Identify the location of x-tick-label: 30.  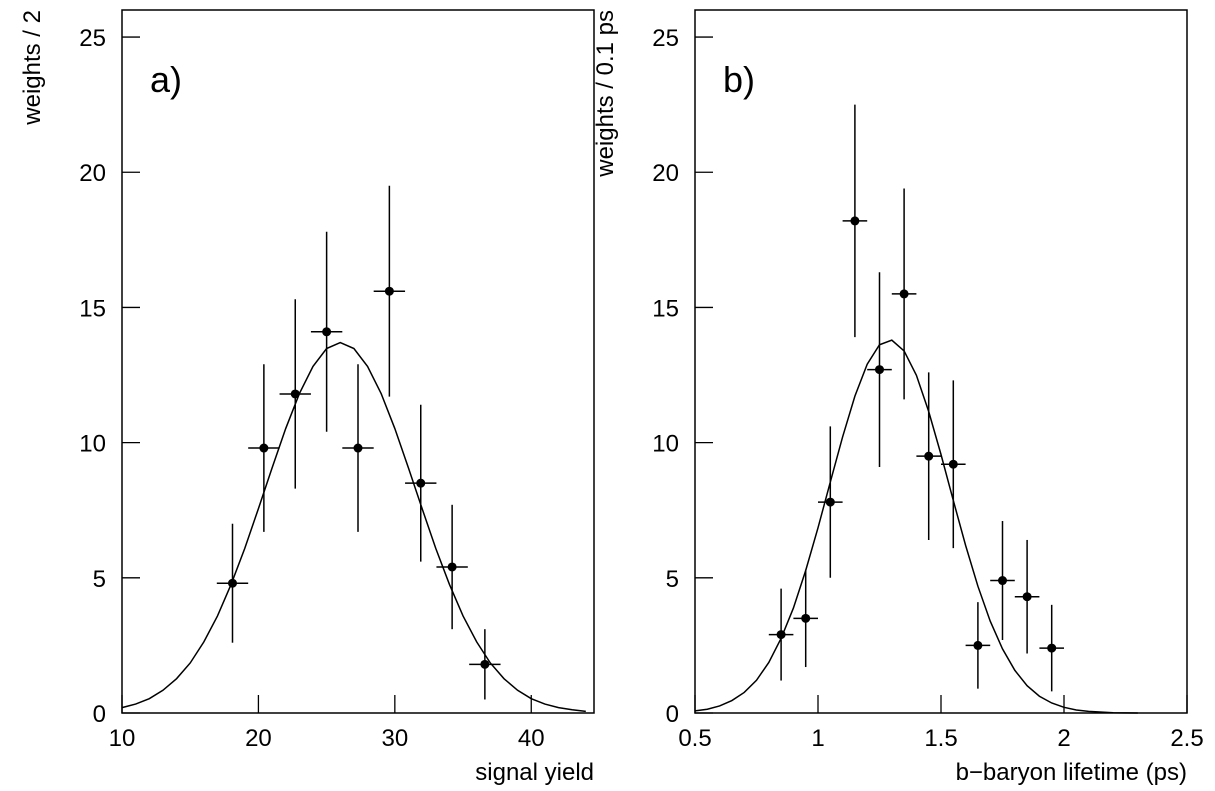
(394, 738).